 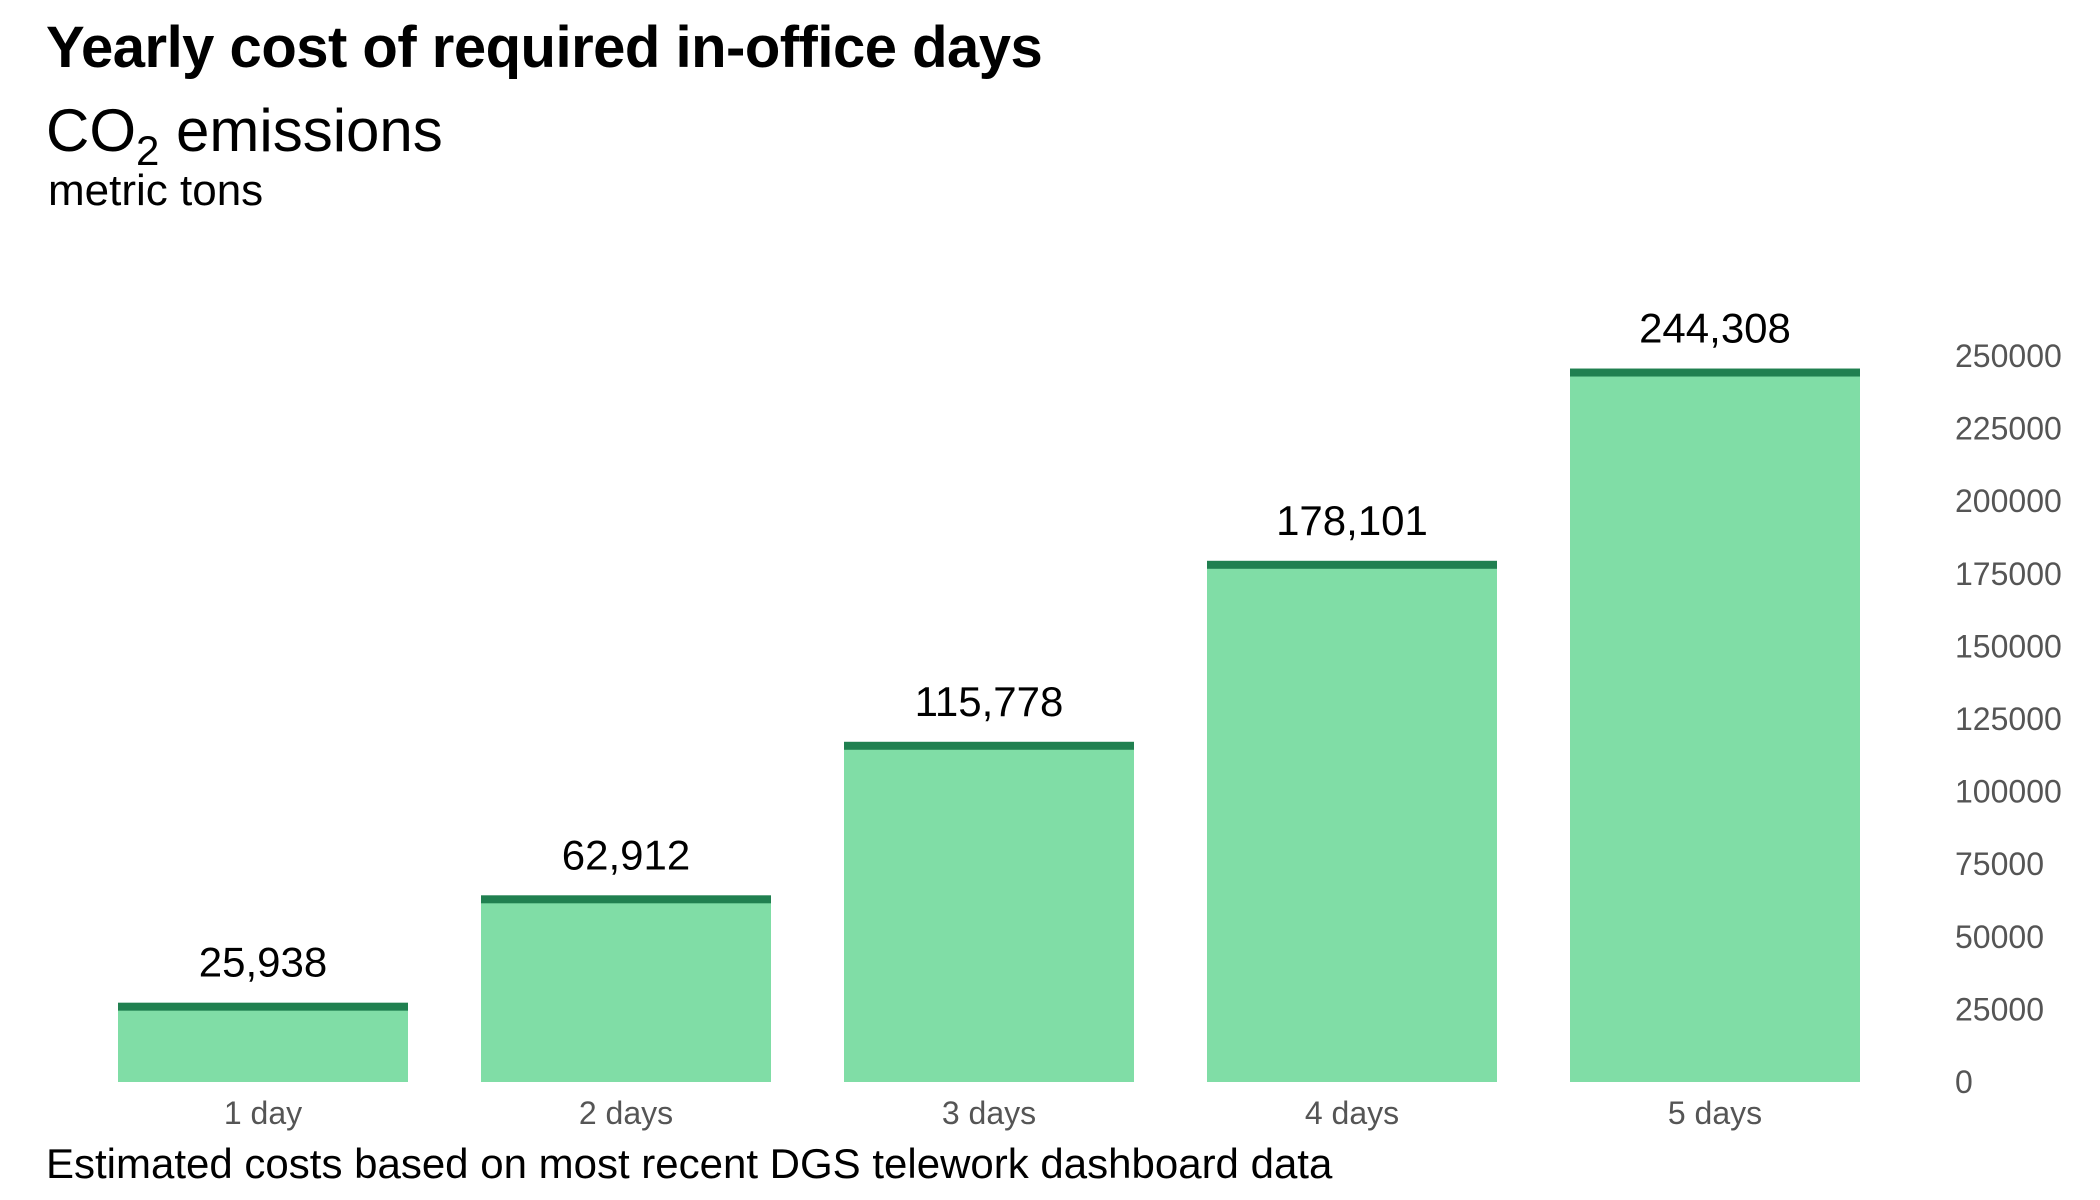 What do you see at coordinates (2008, 646) in the screenshot?
I see `y-tick-label-6: 150000` at bounding box center [2008, 646].